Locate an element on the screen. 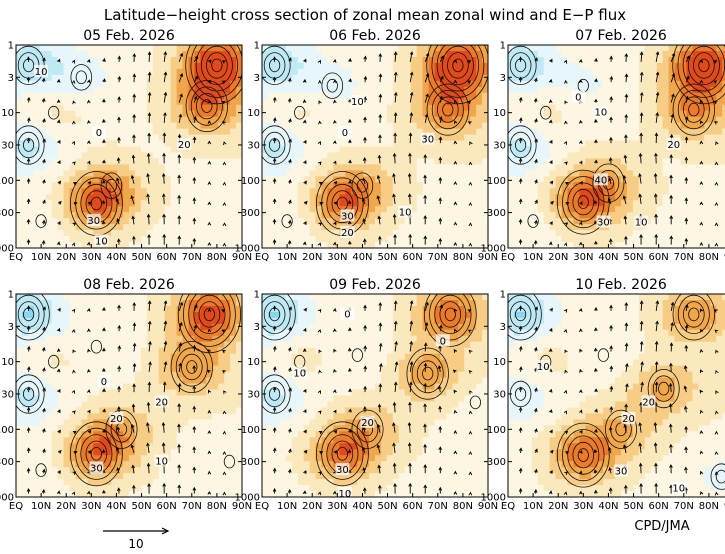  x-tick-label: 60N is located at coordinates (659, 257).